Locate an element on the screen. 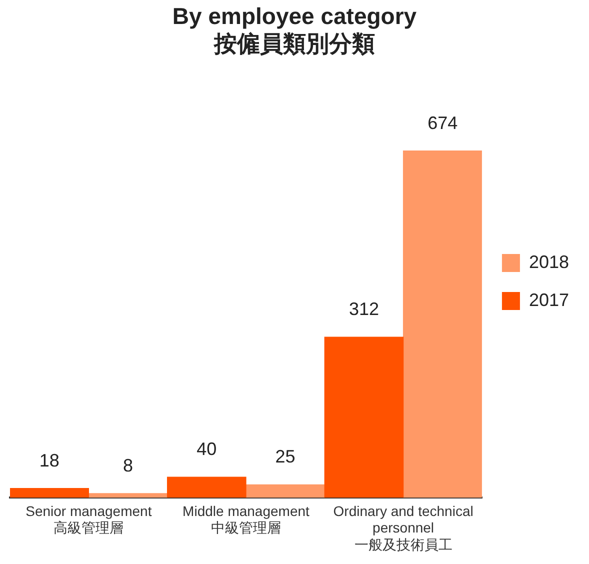 This screenshot has width=589, height=564. data-label: 8 is located at coordinates (127, 465).